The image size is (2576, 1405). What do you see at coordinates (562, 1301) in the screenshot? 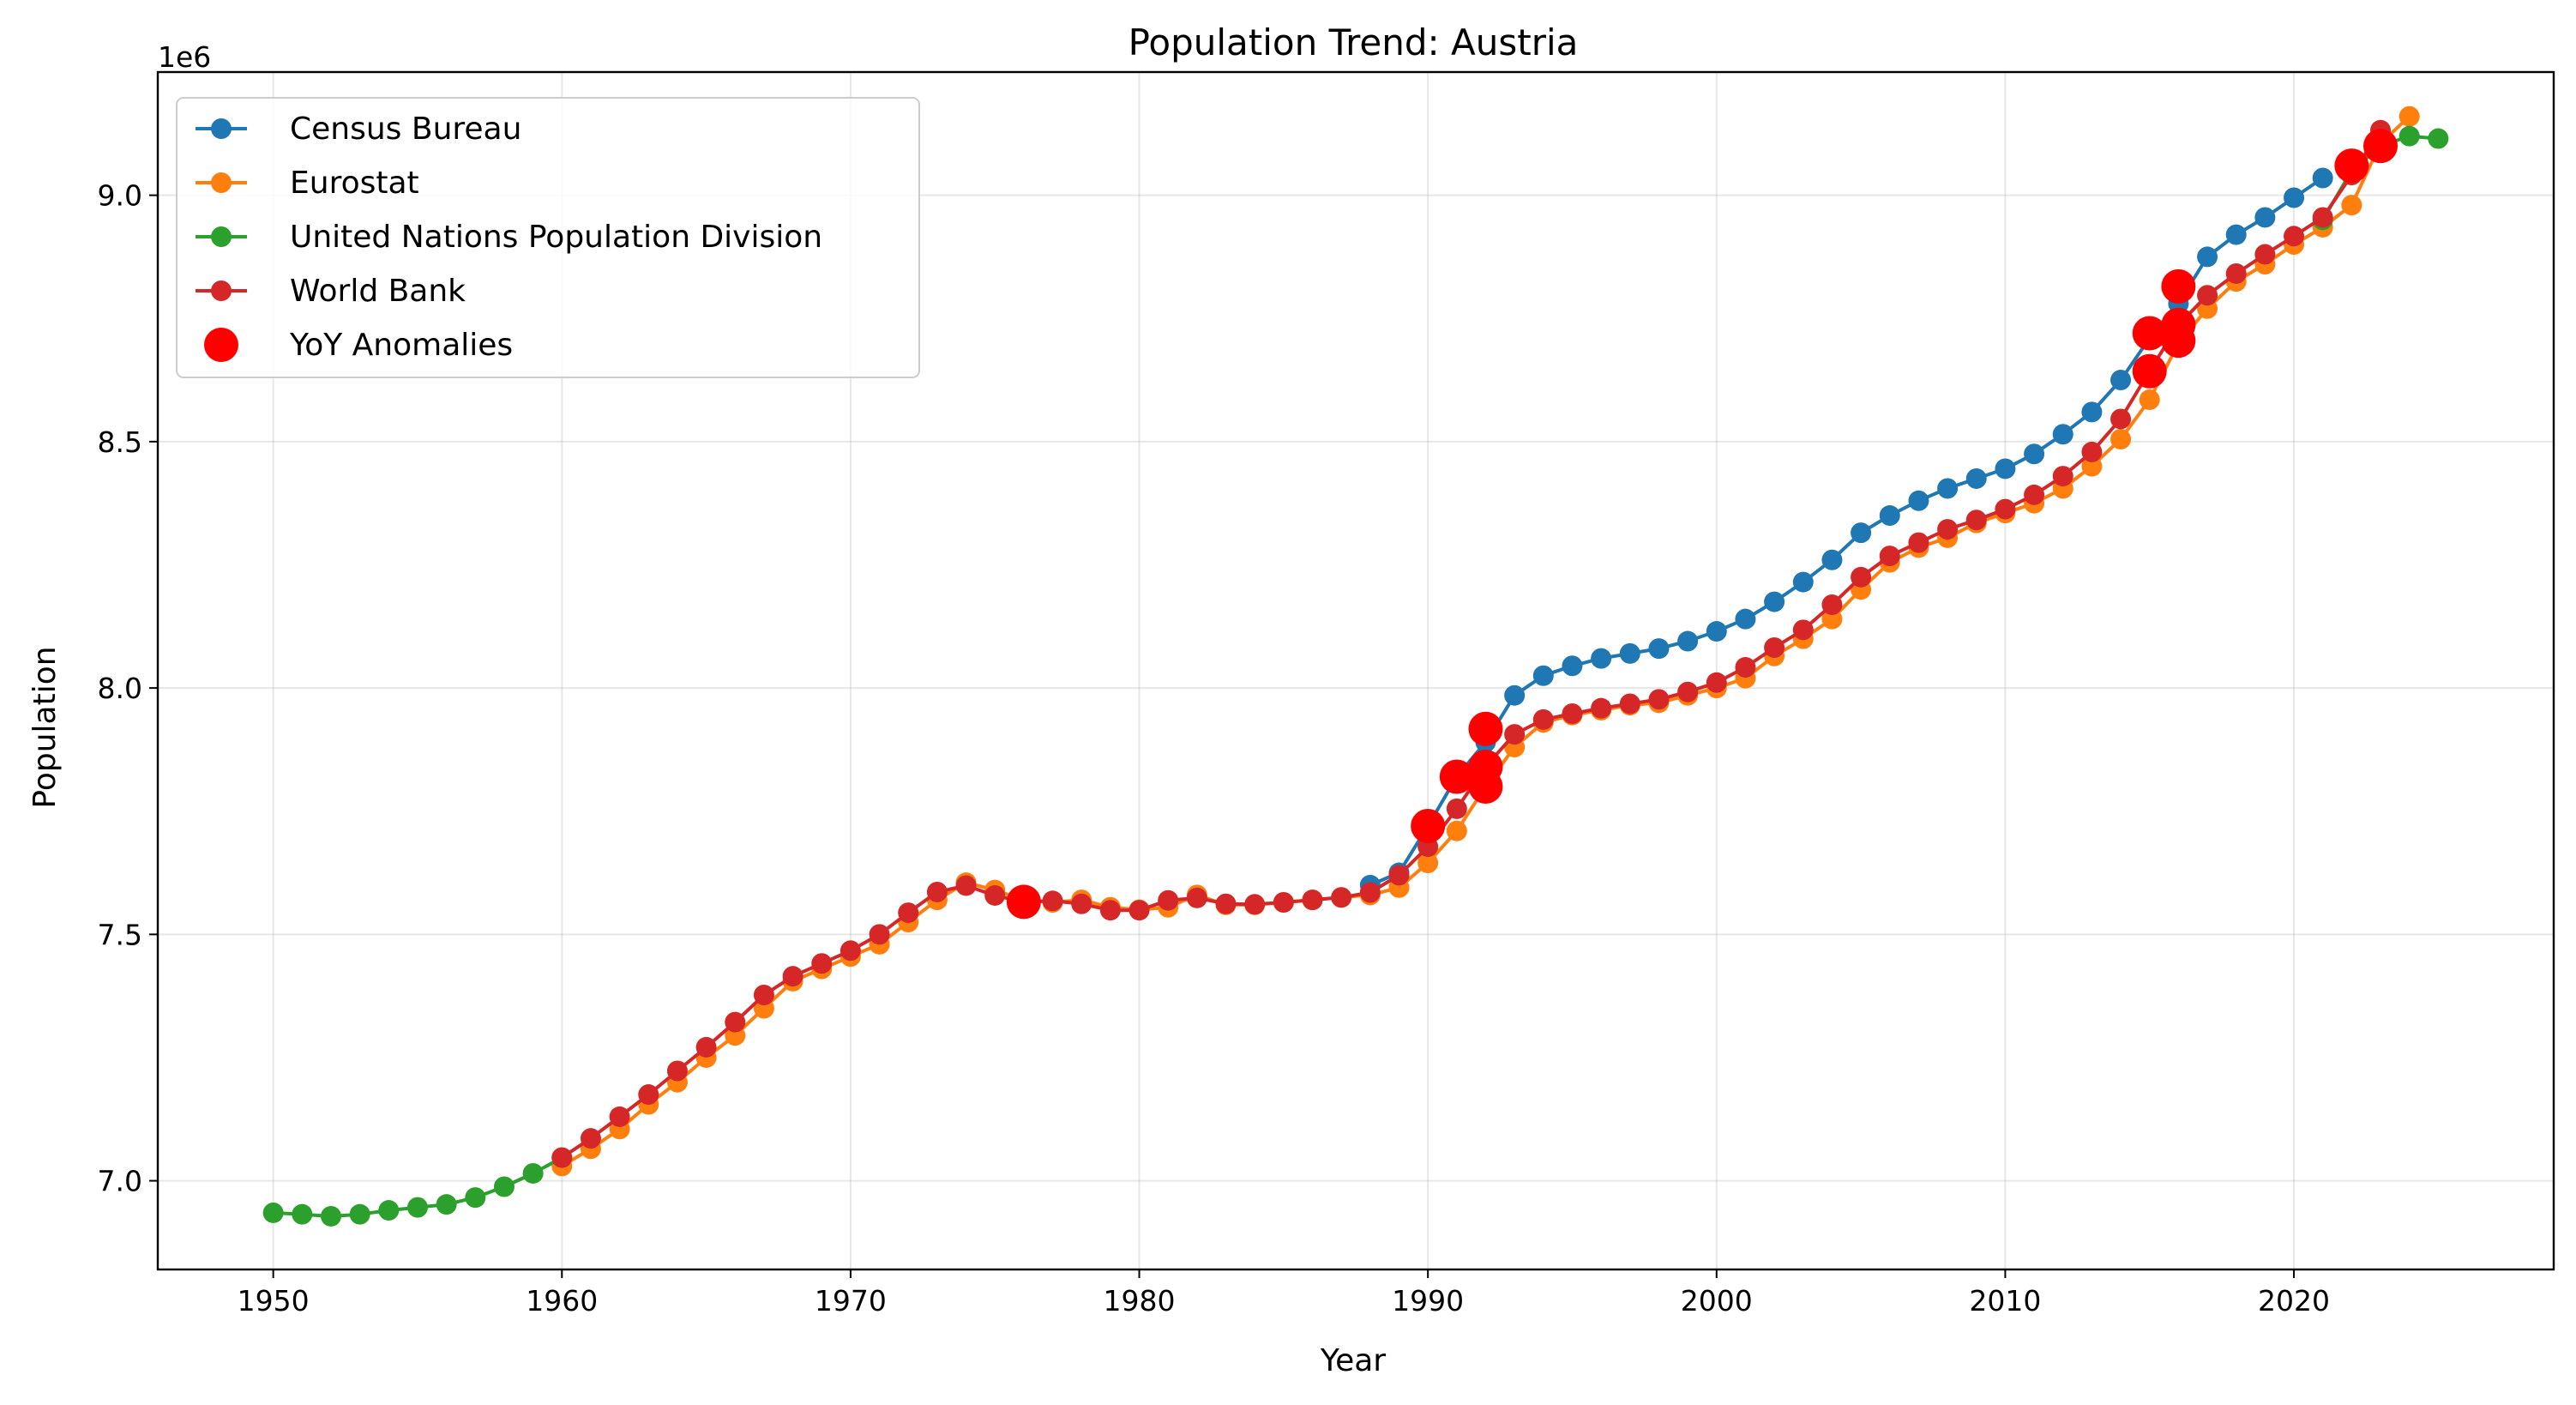
I see `x-tick-label: 1960` at bounding box center [562, 1301].